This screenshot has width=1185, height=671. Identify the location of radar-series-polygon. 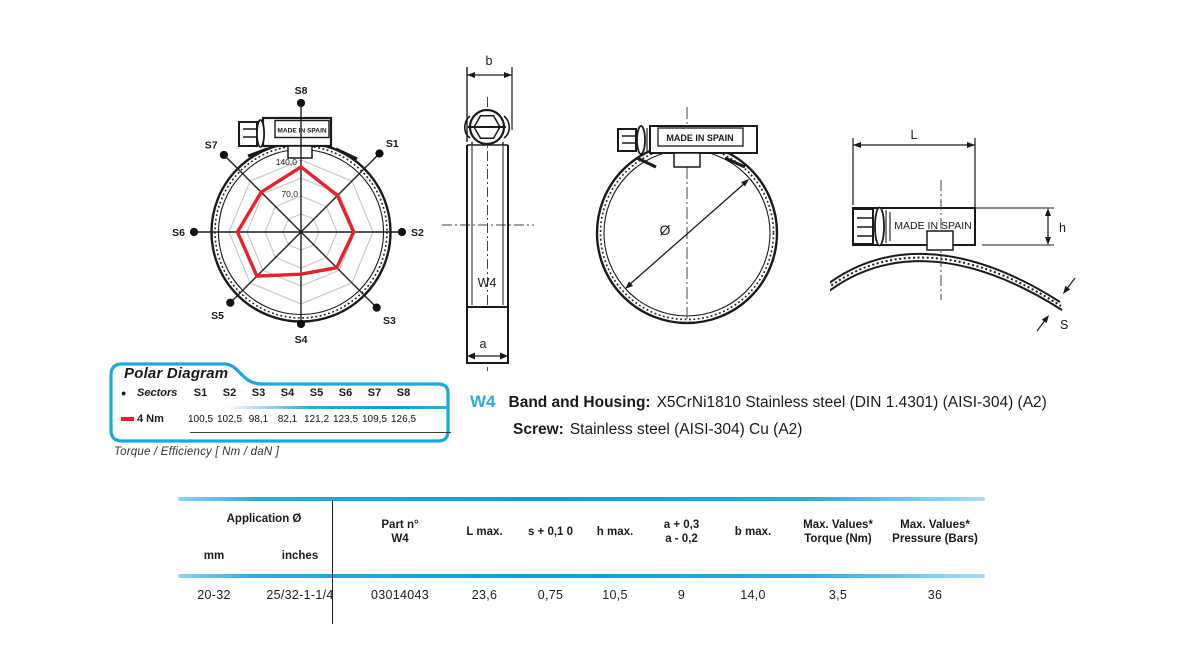
(295, 221).